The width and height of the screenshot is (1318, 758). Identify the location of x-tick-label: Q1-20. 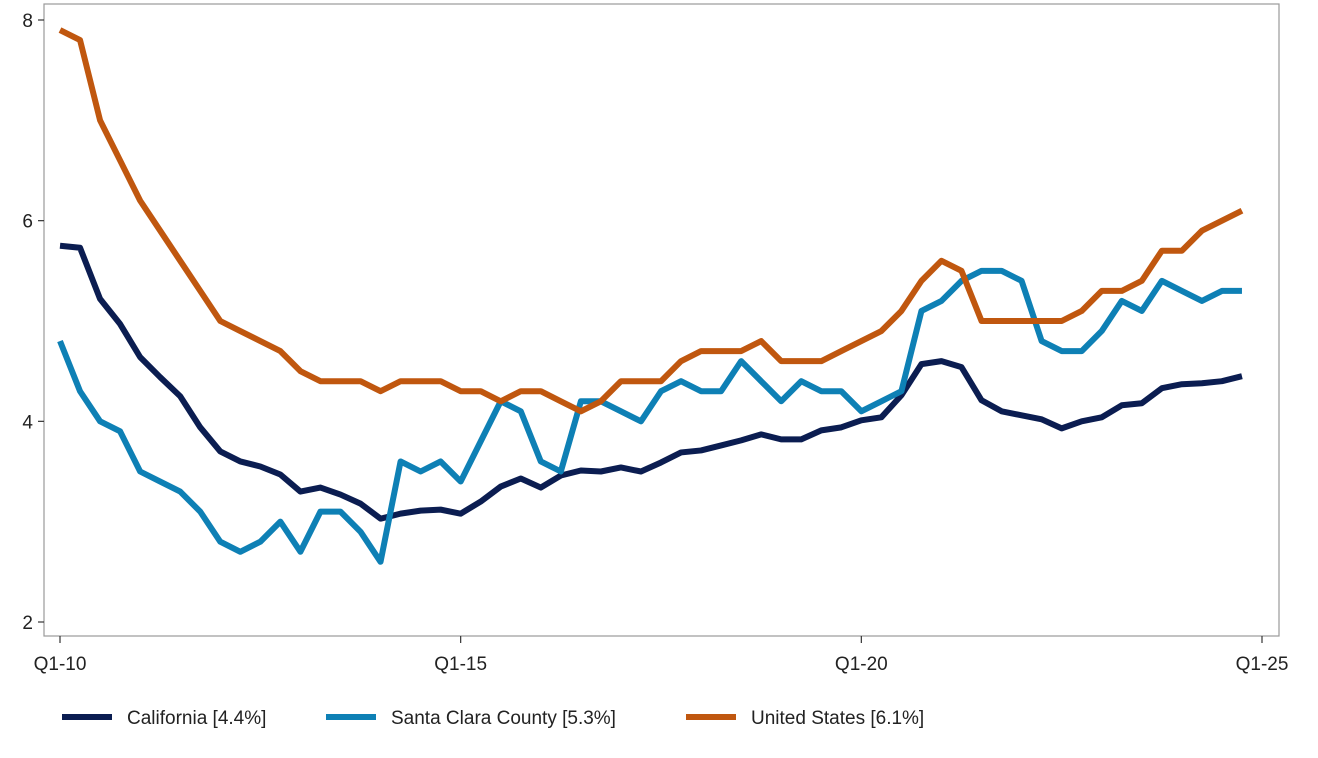
(861, 664).